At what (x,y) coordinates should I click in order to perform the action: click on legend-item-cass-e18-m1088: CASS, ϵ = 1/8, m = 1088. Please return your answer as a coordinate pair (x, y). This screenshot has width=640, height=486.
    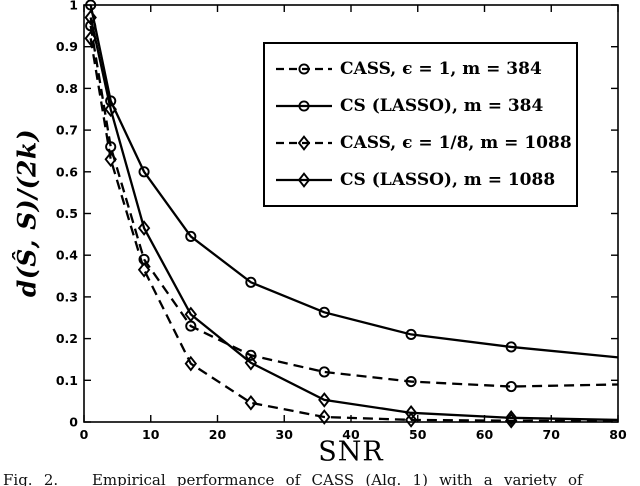
    Looking at the image, I should click on (424, 143).